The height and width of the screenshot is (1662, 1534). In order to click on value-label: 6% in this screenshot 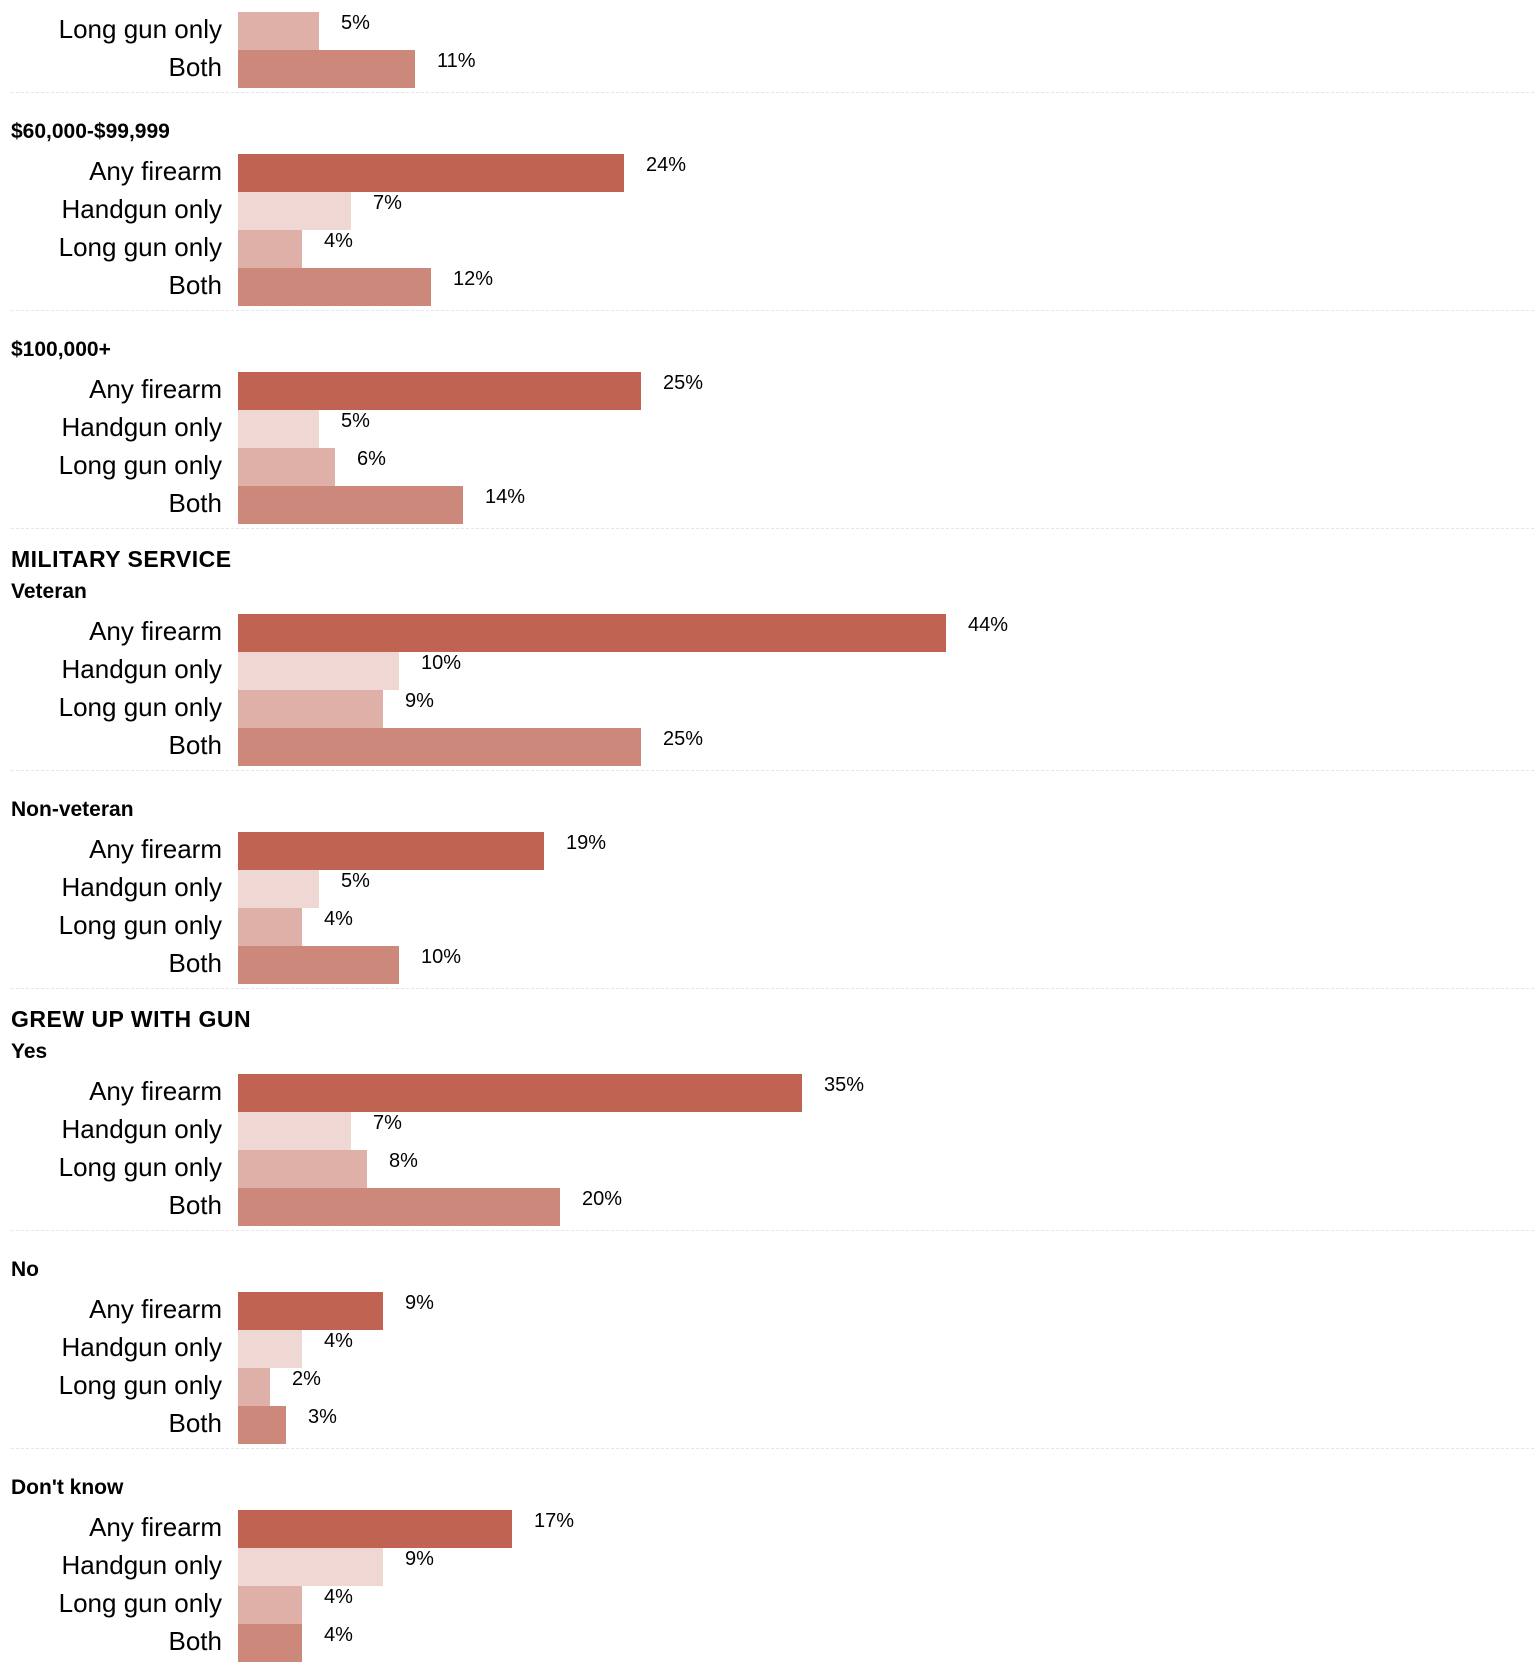, I will do `click(371, 459)`.